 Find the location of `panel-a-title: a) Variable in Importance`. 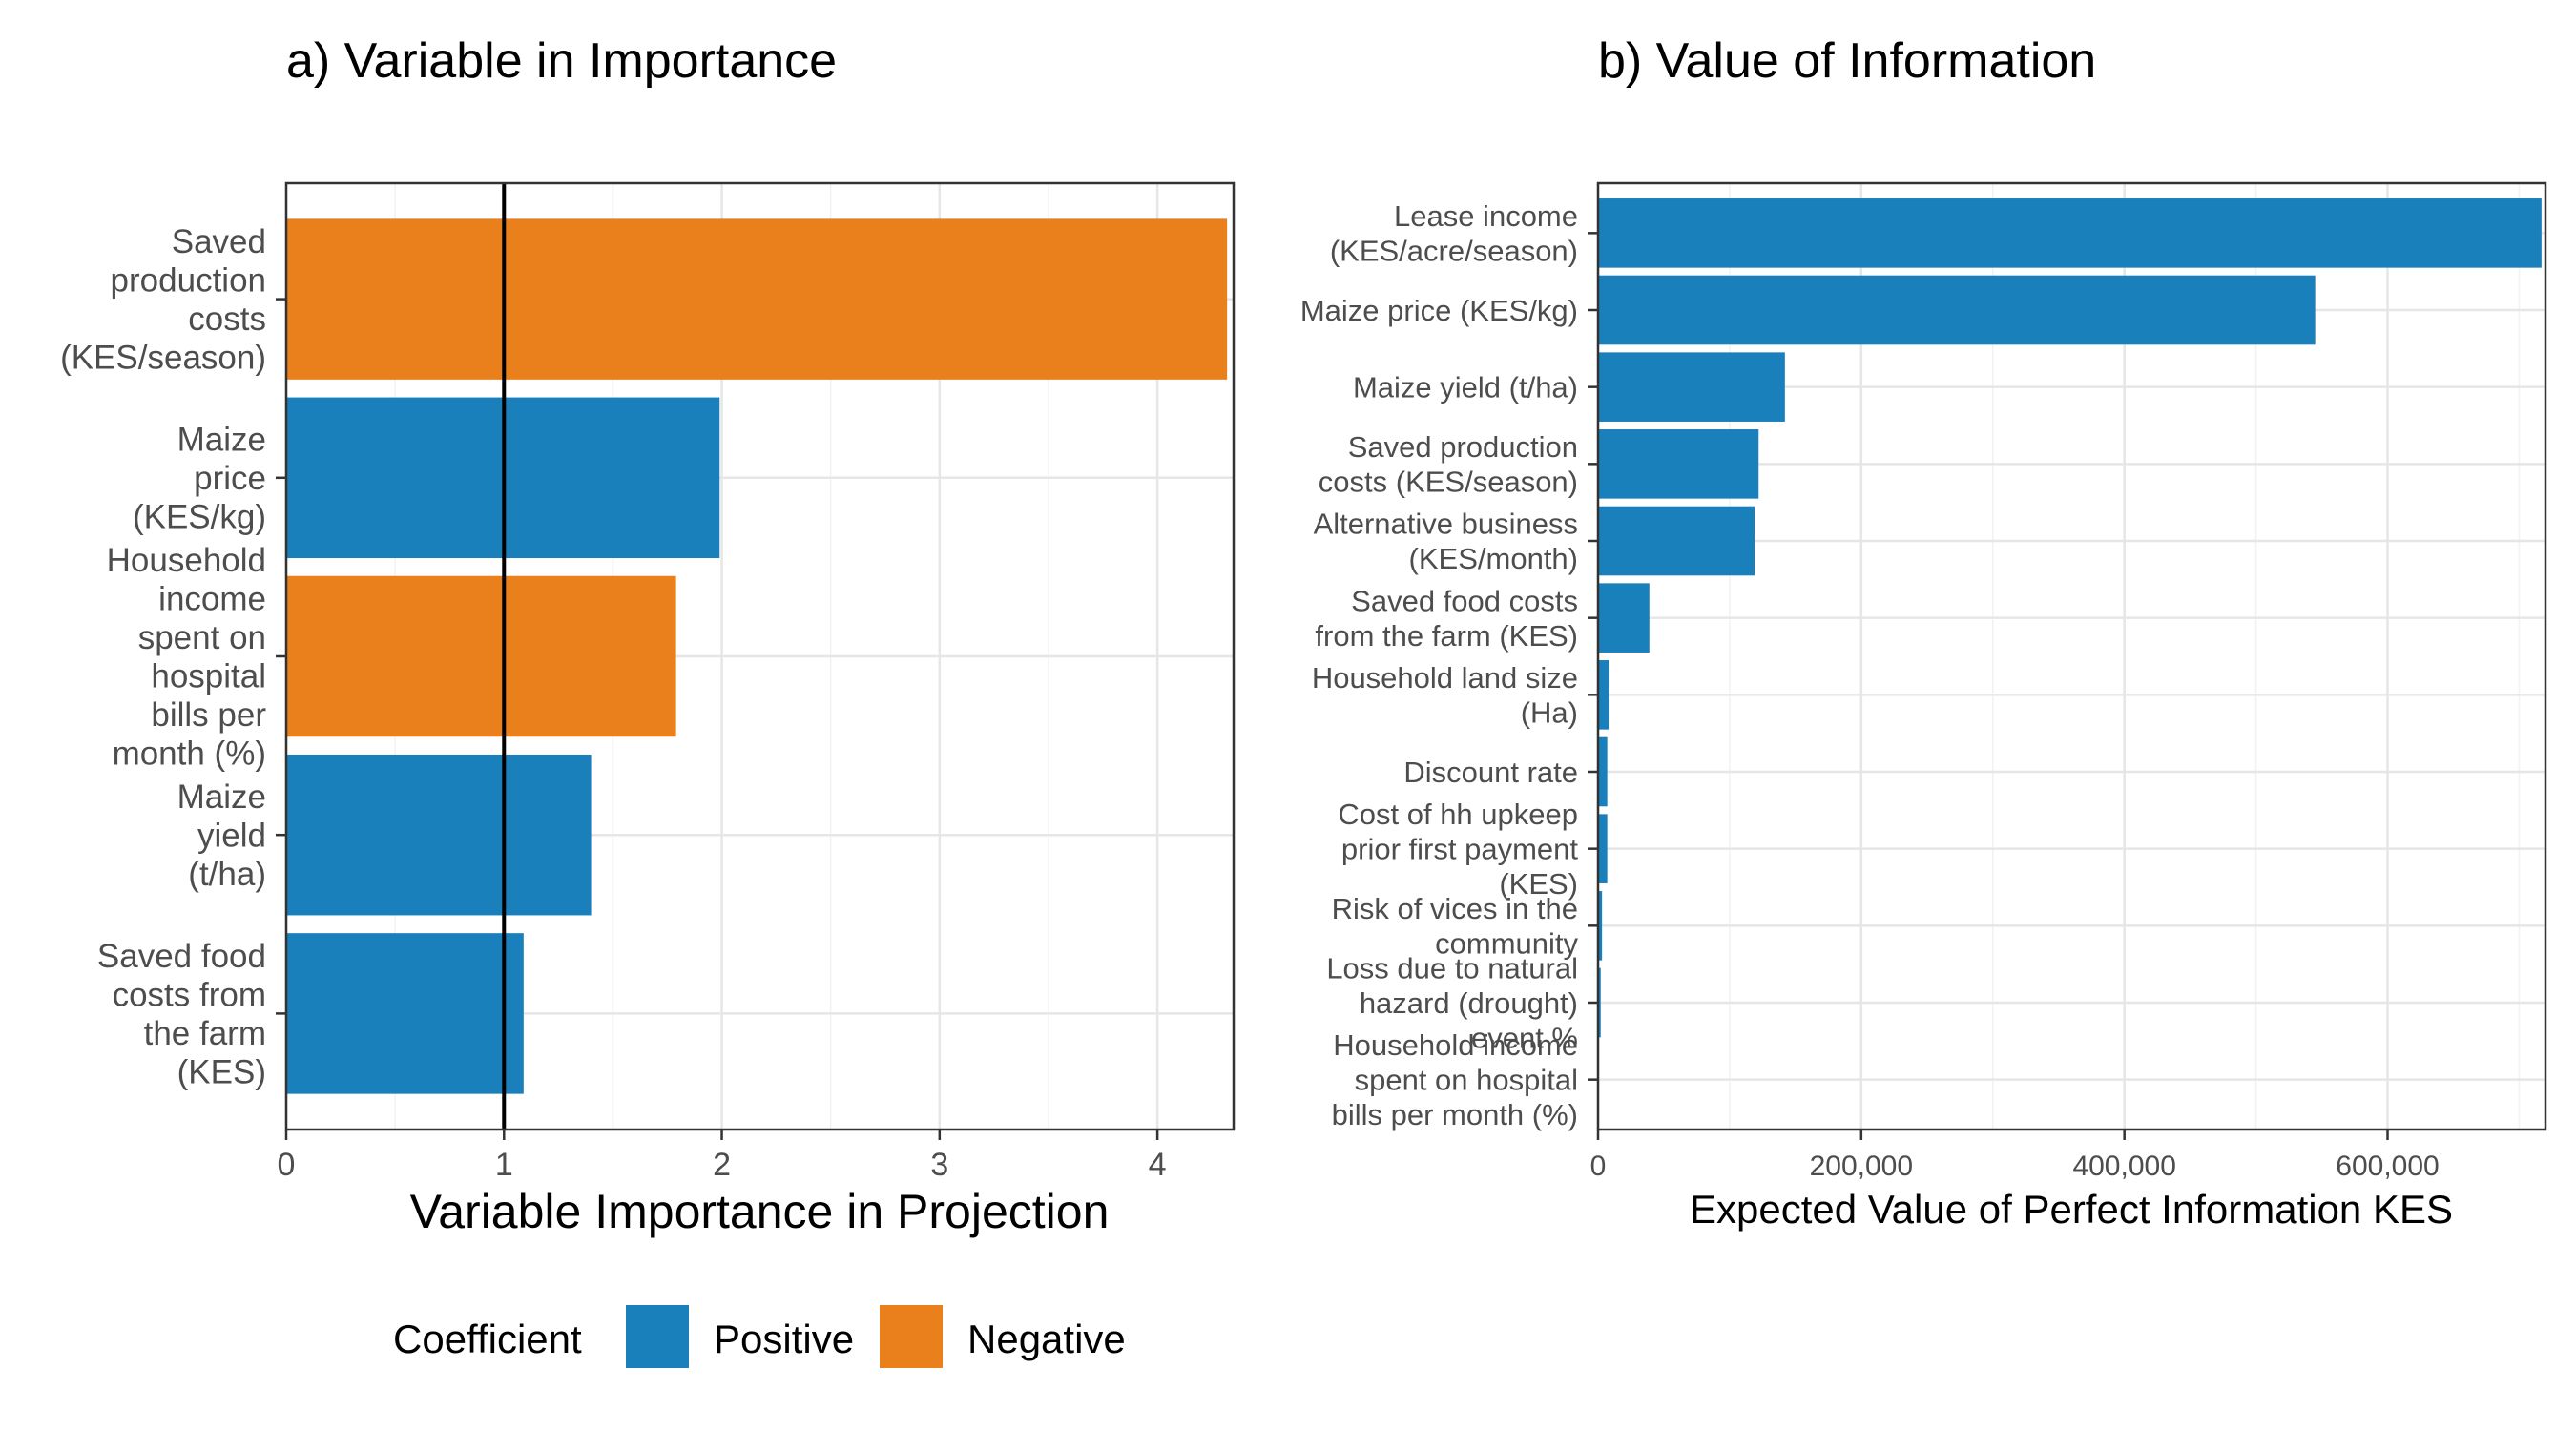

panel-a-title: a) Variable in Importance is located at coordinates (561, 61).